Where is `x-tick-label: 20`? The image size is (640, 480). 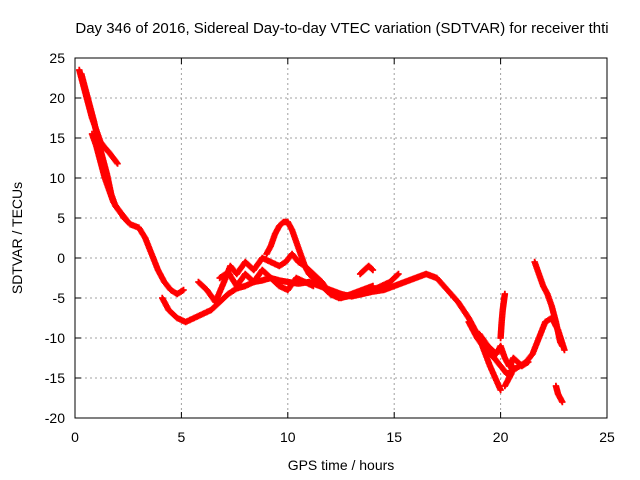 x-tick-label: 20 is located at coordinates (501, 437).